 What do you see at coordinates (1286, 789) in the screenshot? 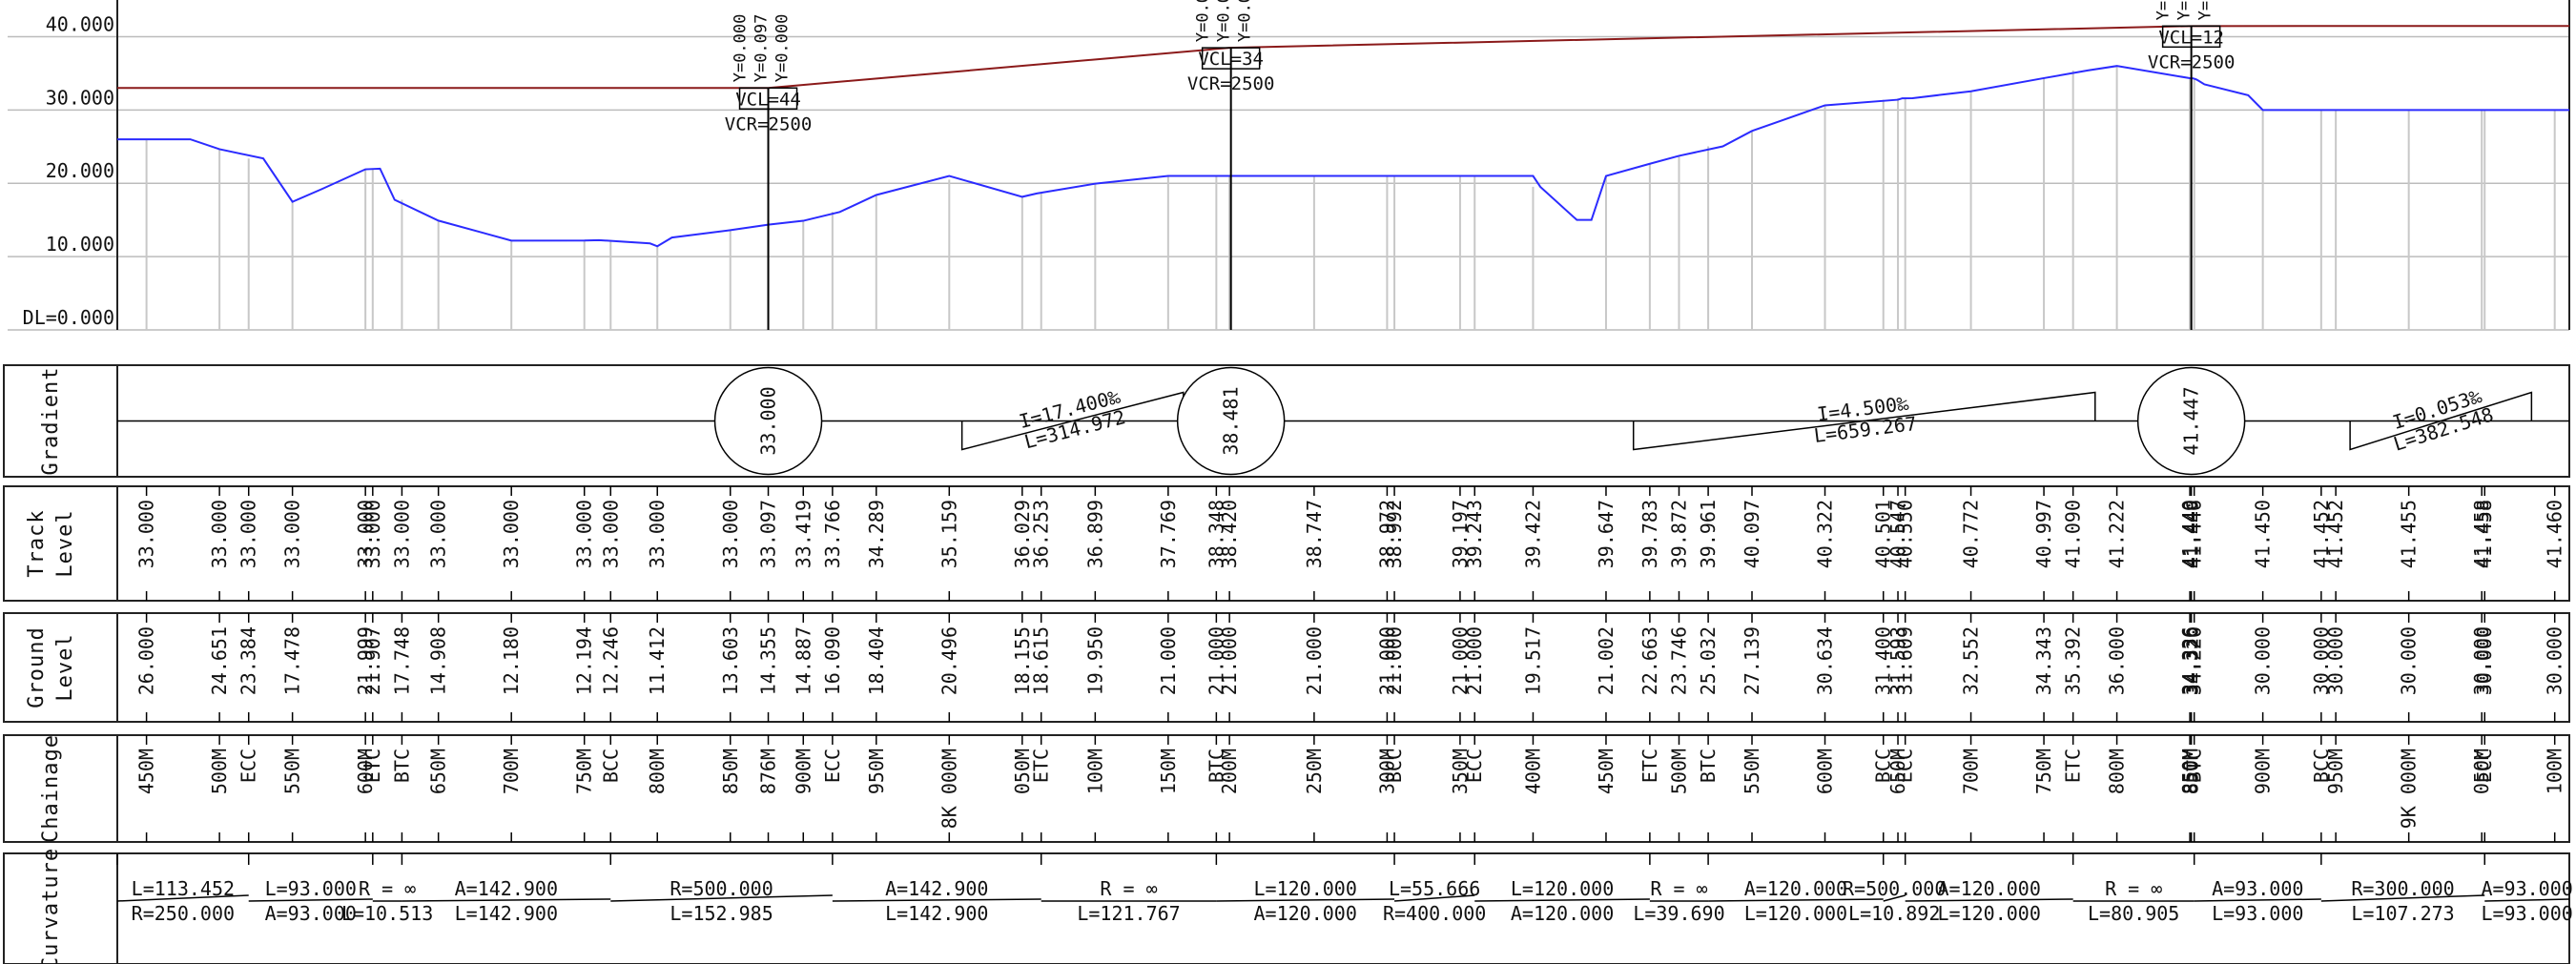
I see `chainage-band-frame` at bounding box center [1286, 789].